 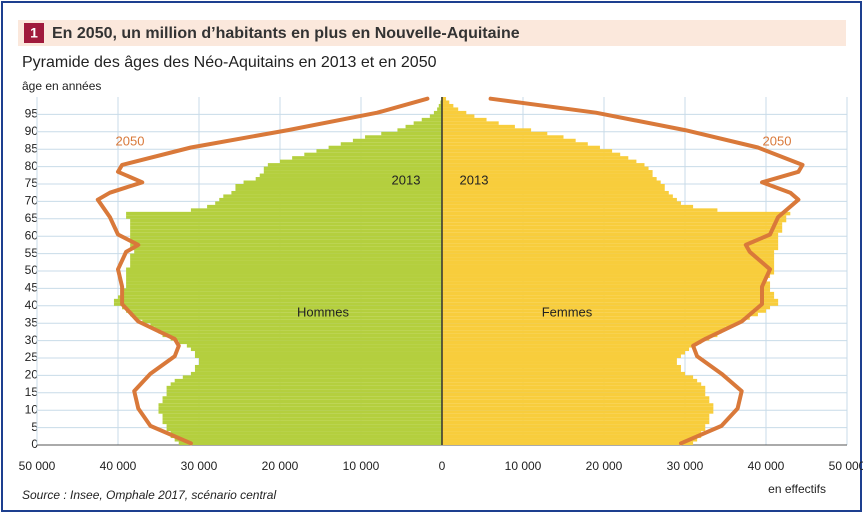 What do you see at coordinates (523, 466) in the screenshot?
I see `x-tick-label: 10 000` at bounding box center [523, 466].